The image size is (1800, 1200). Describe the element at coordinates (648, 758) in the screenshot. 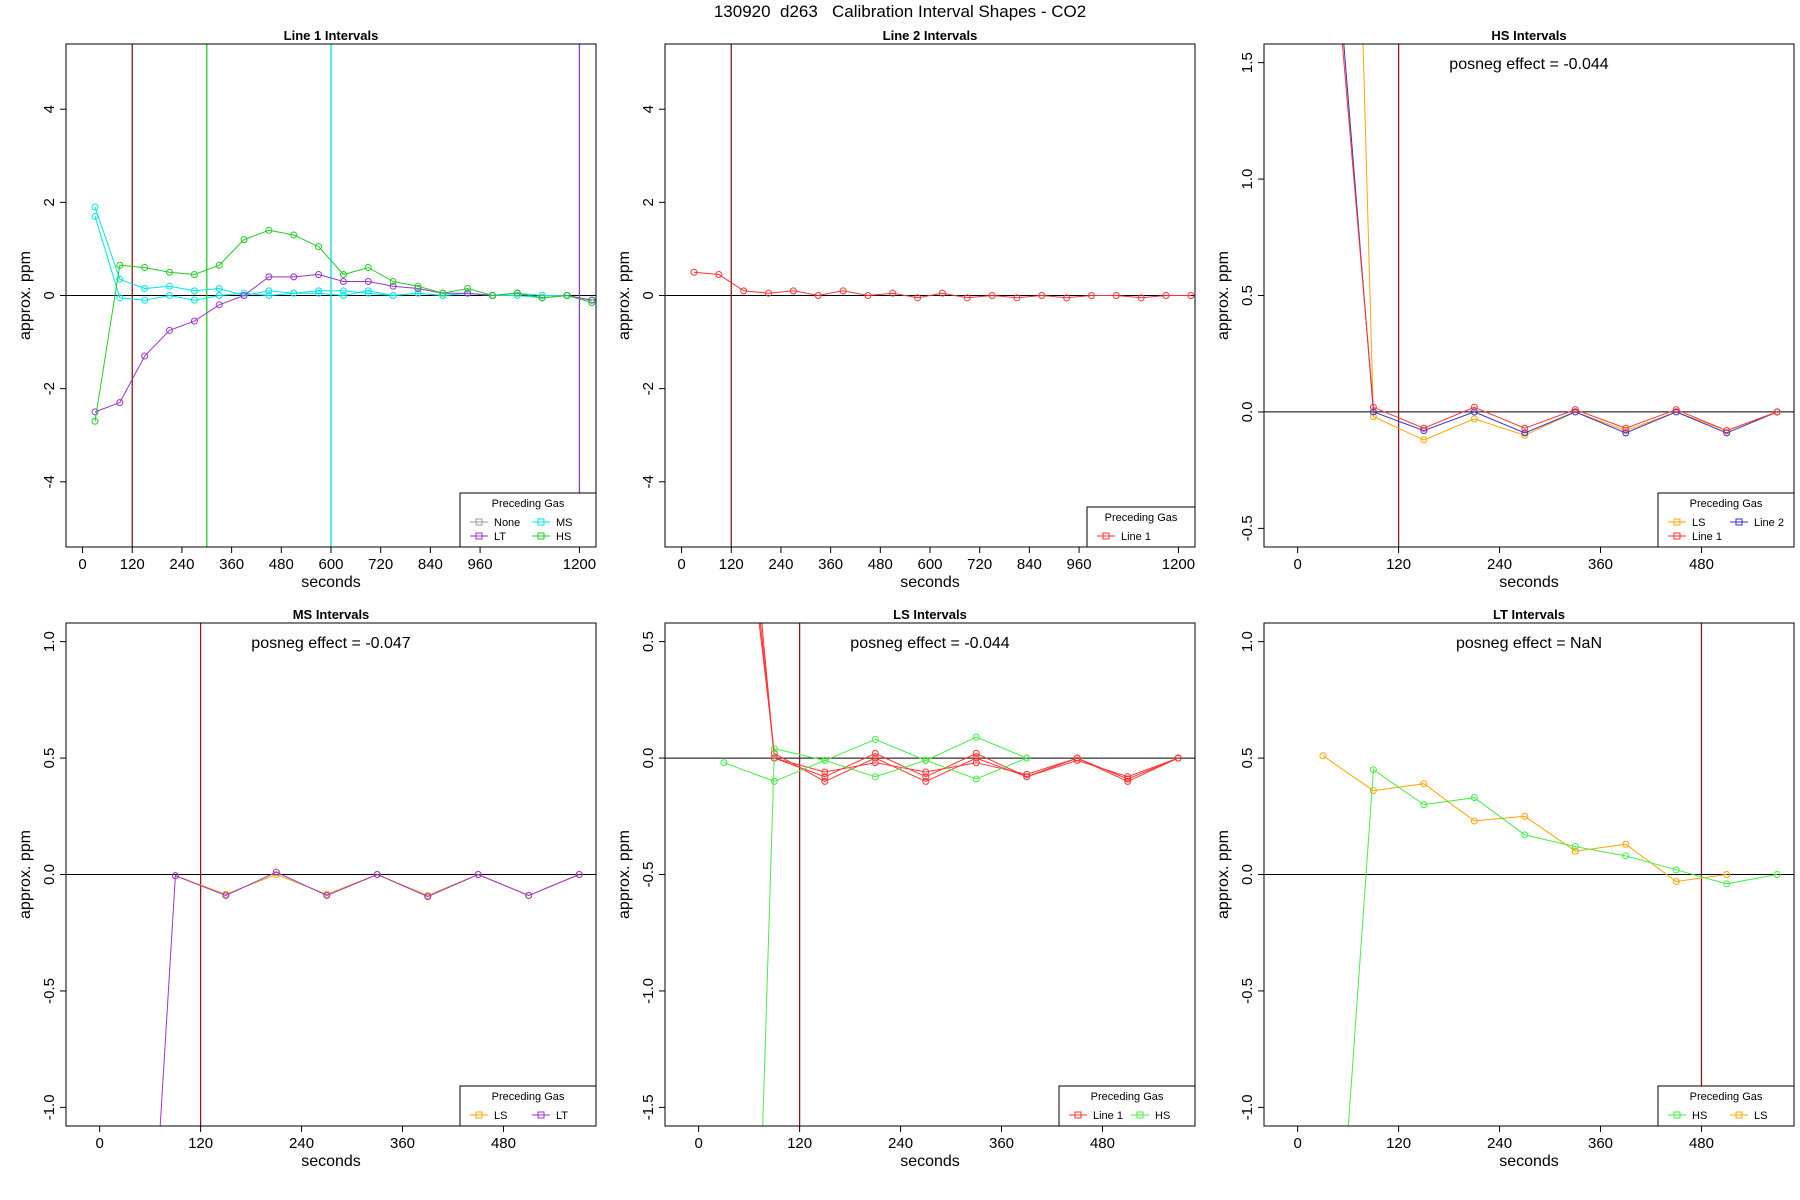

I see `y-tick-label: 0.0` at that location.